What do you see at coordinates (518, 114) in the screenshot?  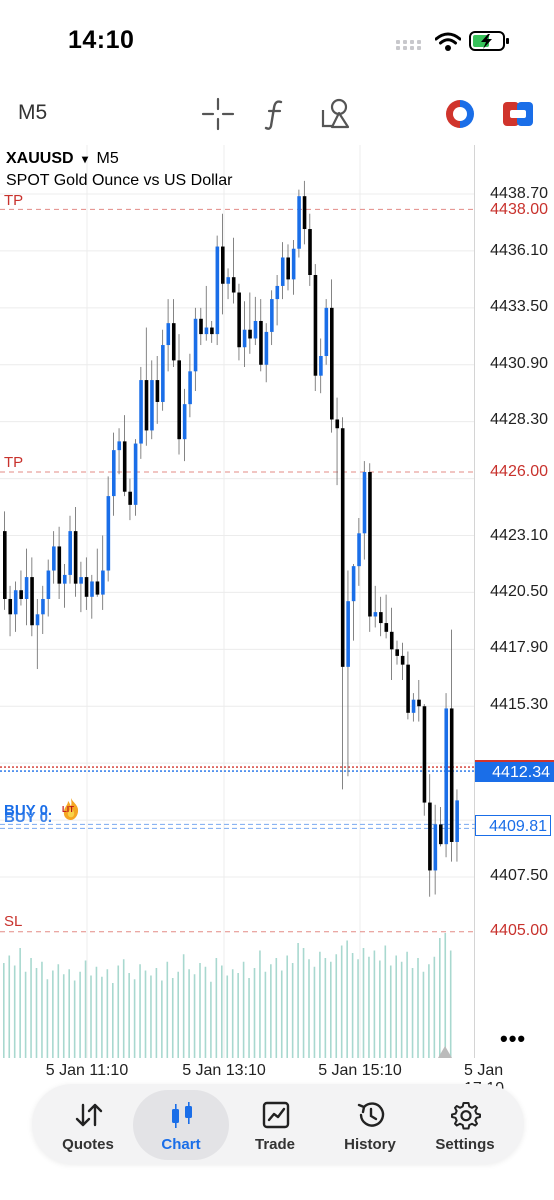 I see `trade-panel-icon` at bounding box center [518, 114].